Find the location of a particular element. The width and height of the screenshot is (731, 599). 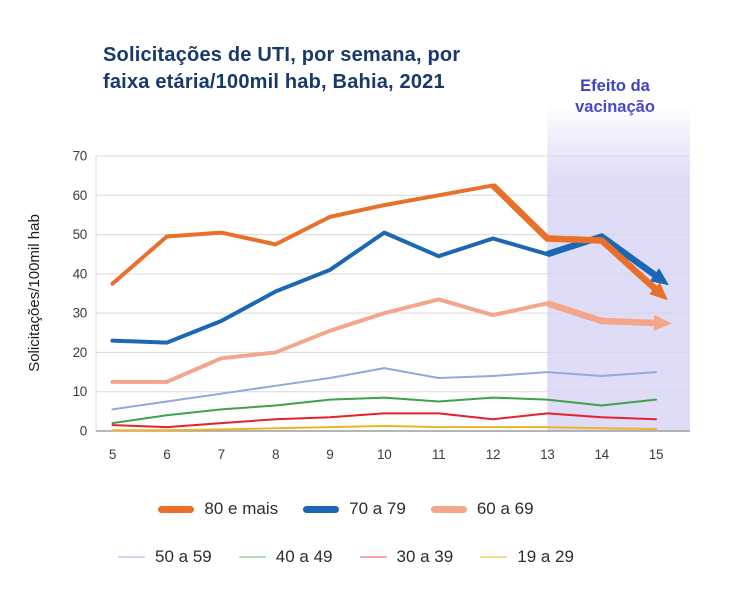

legend-item-19-a-29: 19 a 29 is located at coordinates (527, 557).